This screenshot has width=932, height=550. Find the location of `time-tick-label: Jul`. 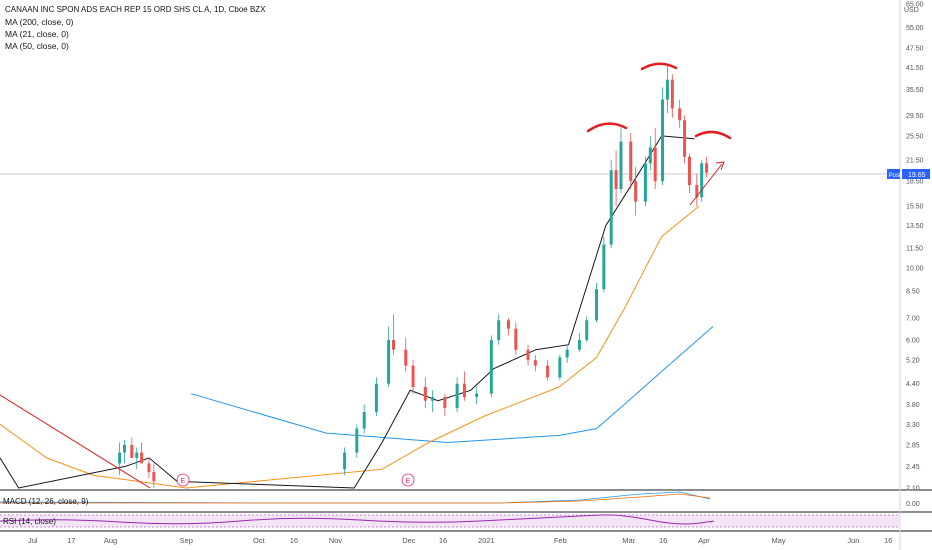

time-tick-label: Jul is located at coordinates (33, 540).